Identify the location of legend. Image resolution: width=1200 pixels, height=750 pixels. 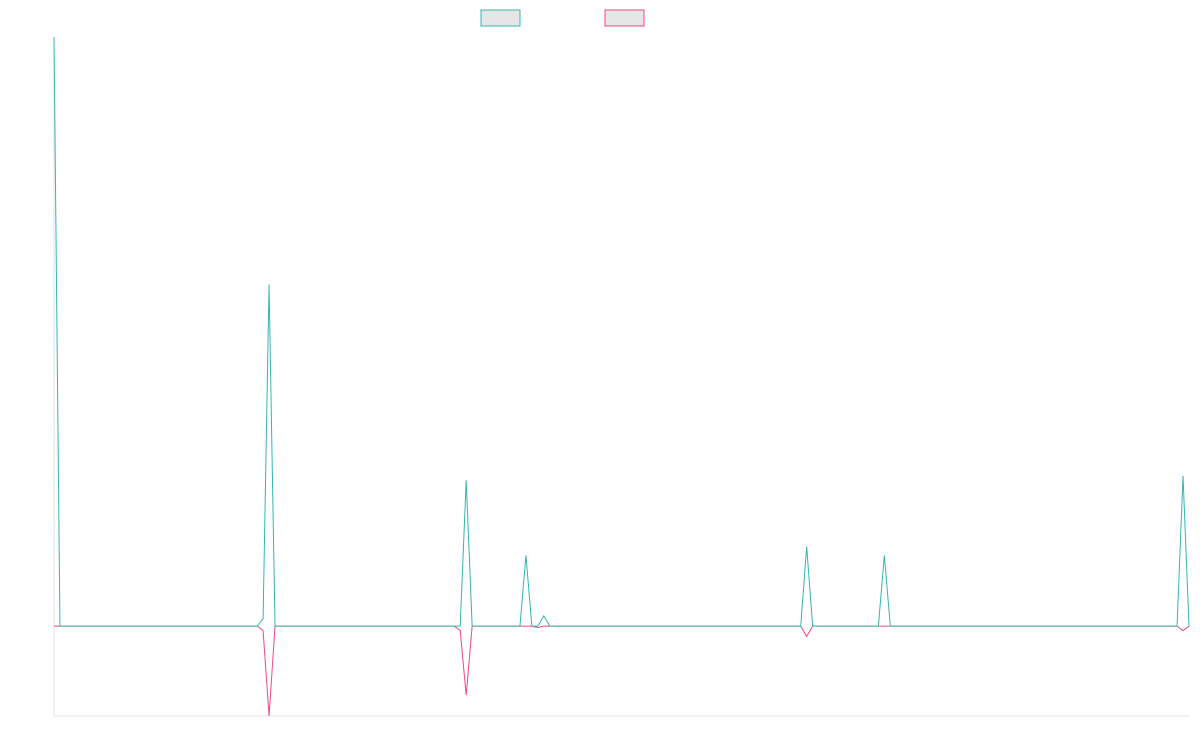
(562, 18).